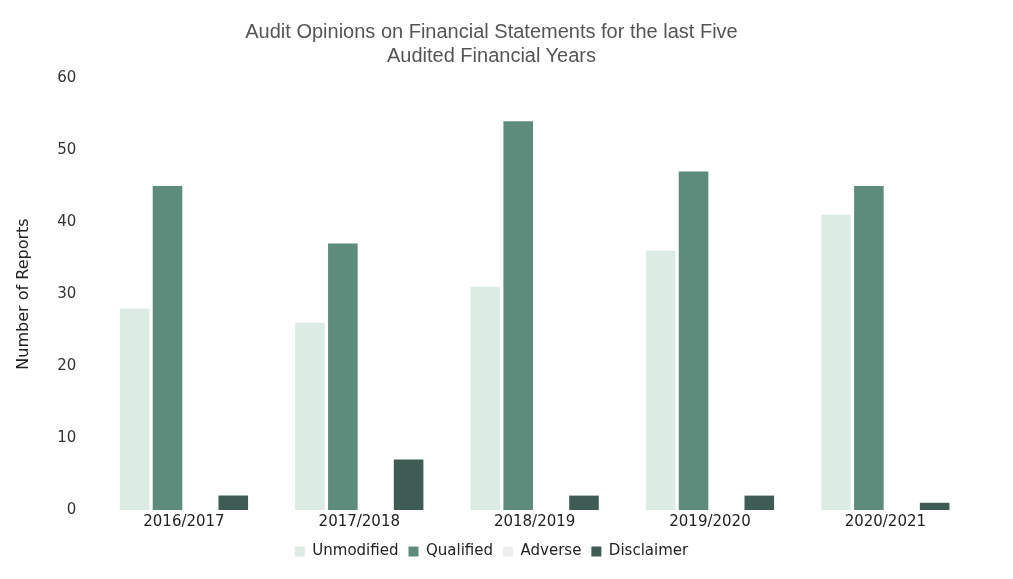  Describe the element at coordinates (67, 220) in the screenshot. I see `y-tick-label: 40` at that location.